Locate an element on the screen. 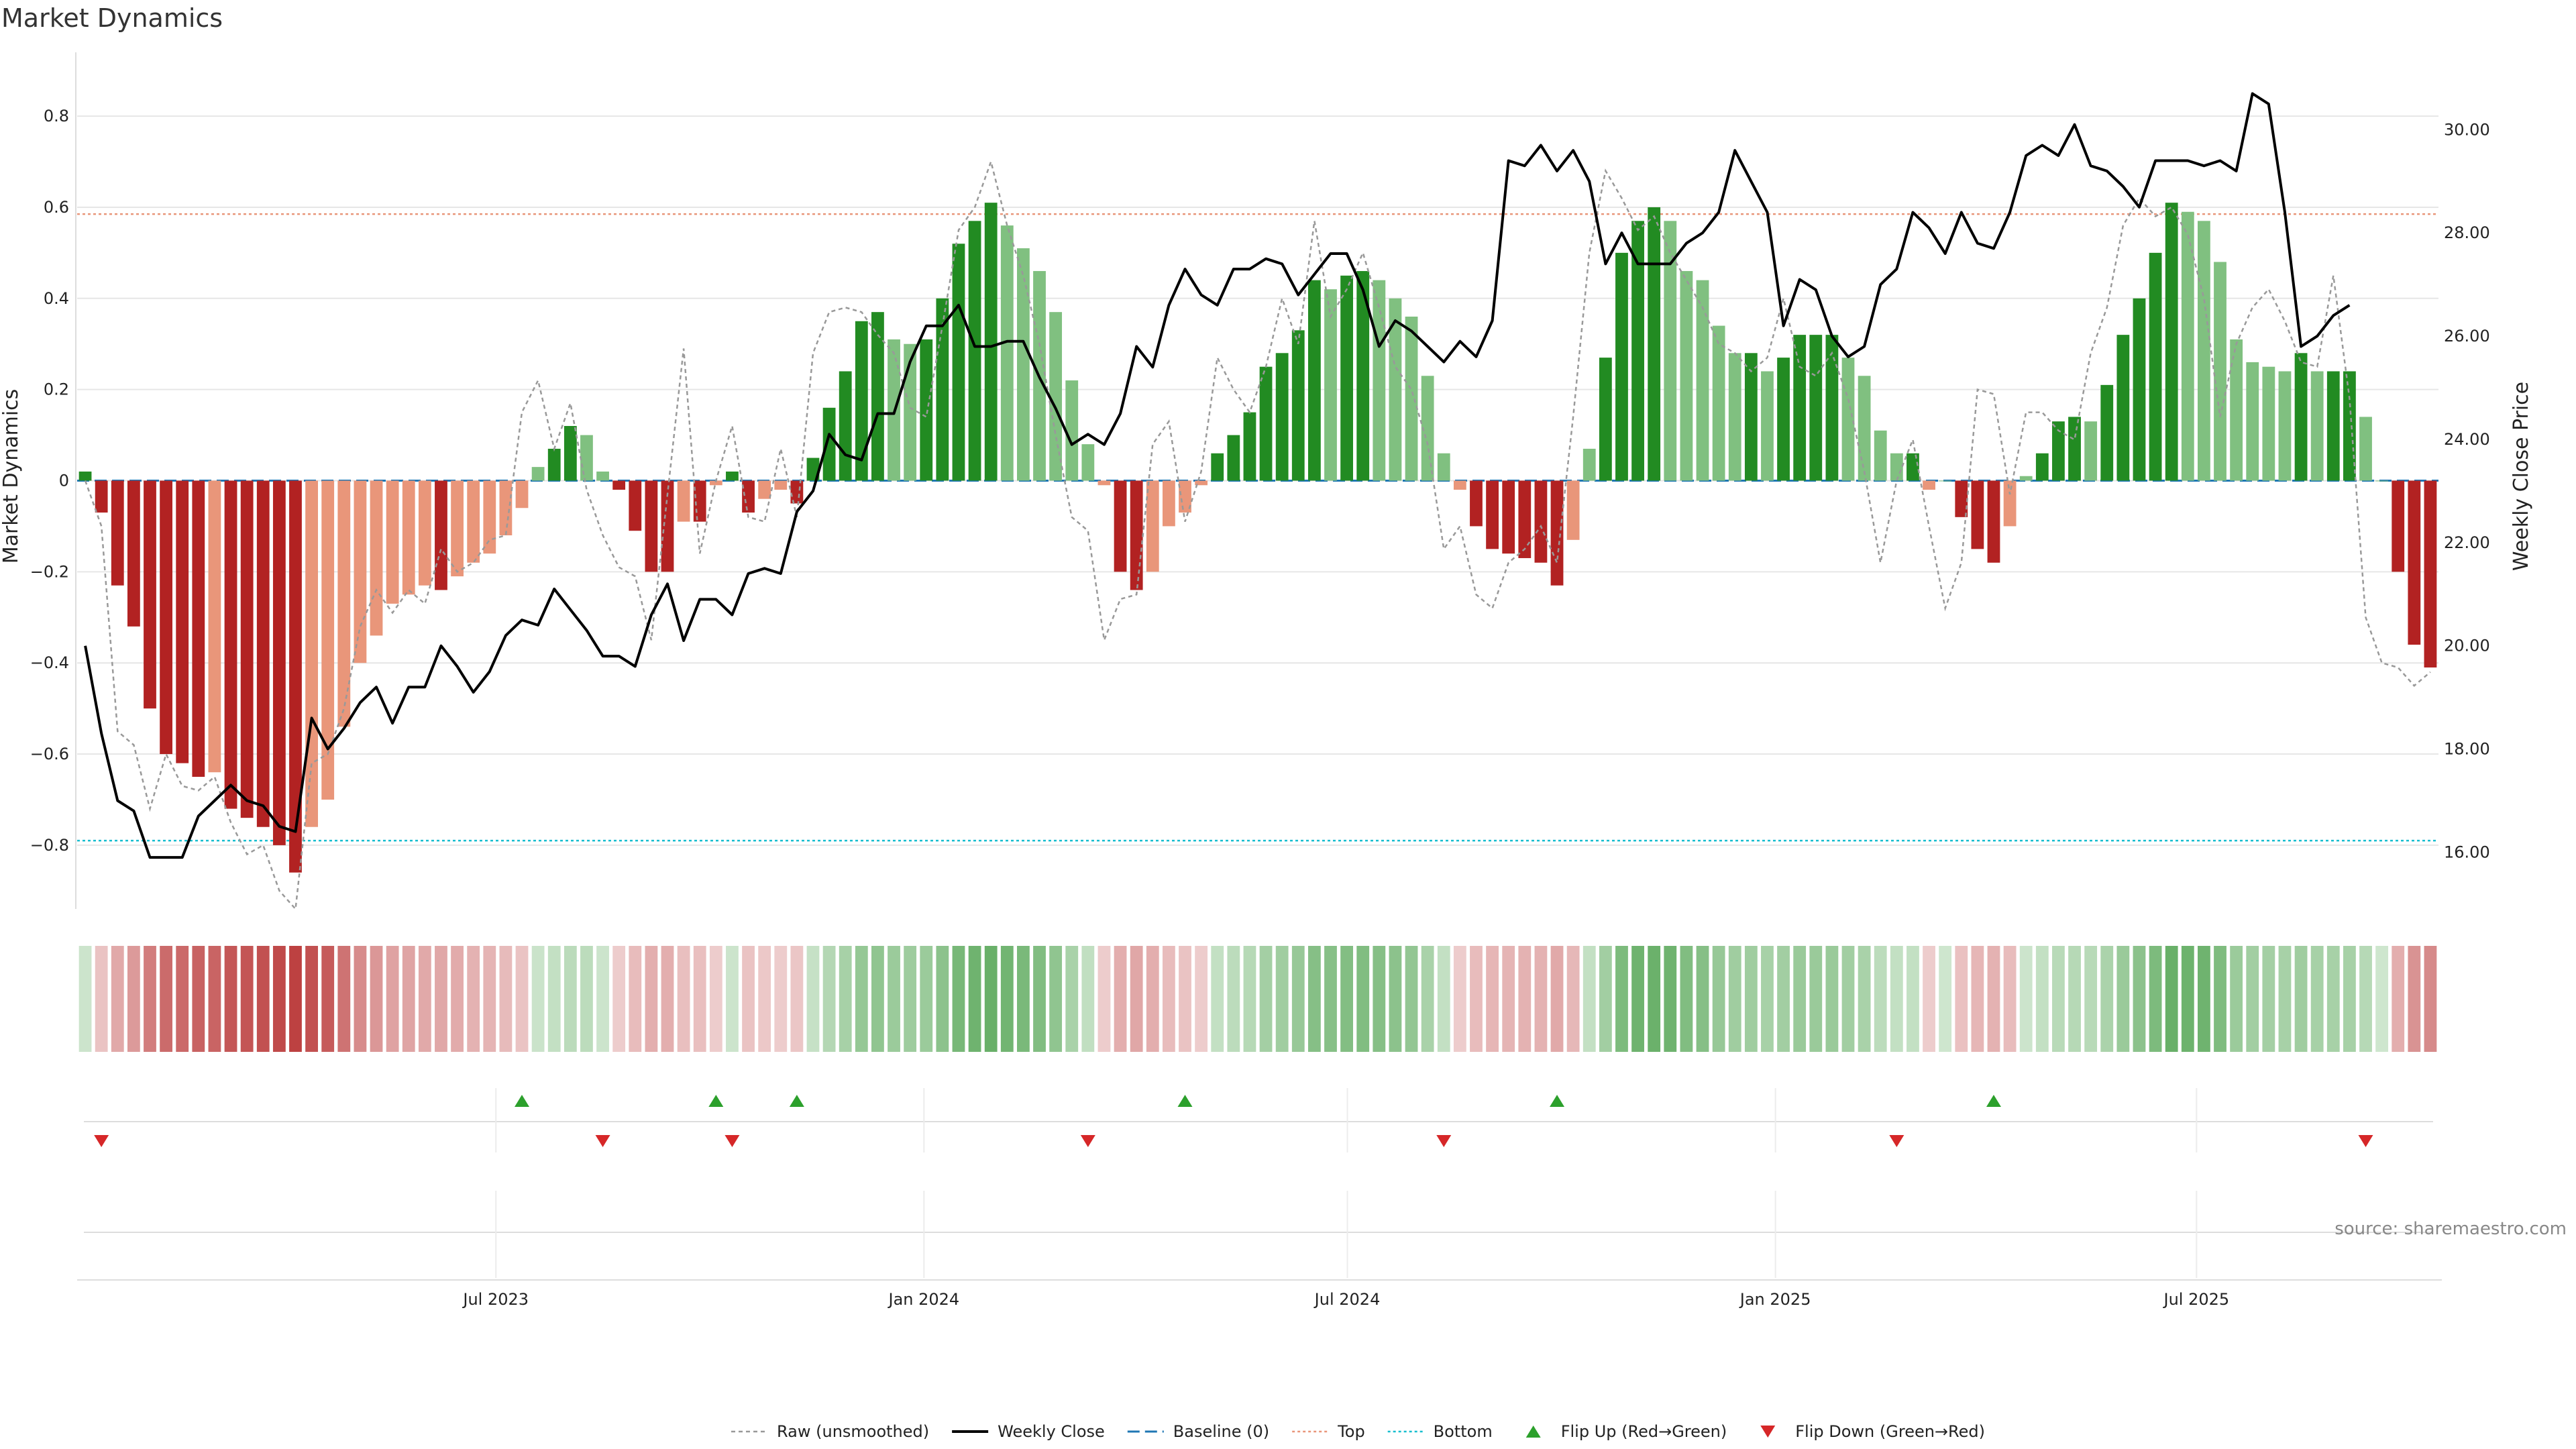 This screenshot has width=2576, height=1449. y2-tick-label: 24.00 is located at coordinates (2467, 439).